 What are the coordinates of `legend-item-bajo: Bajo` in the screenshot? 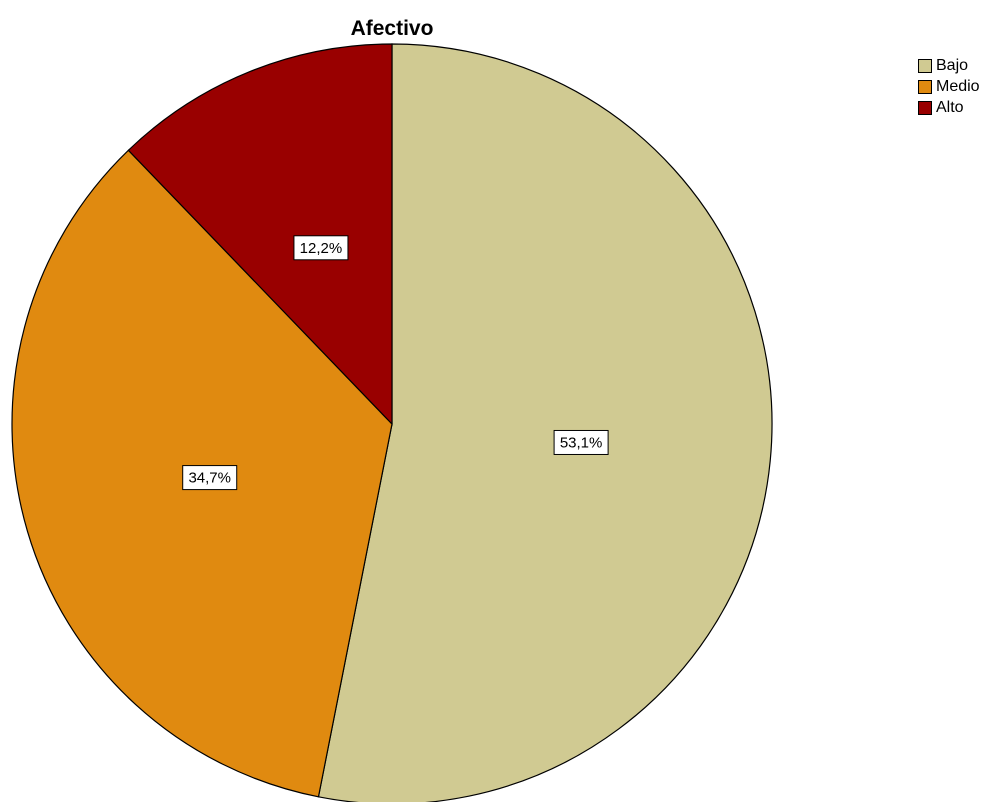 It's located at (949, 65).